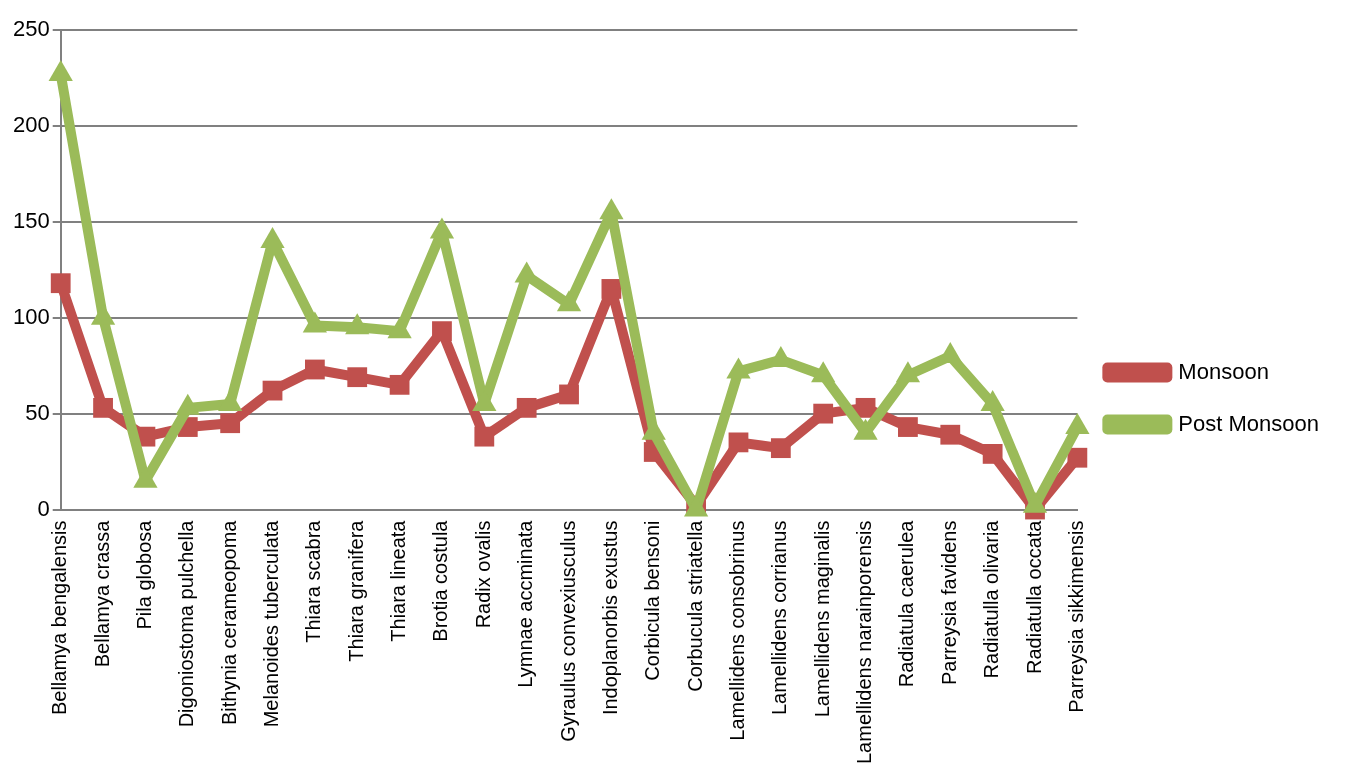 Image resolution: width=1349 pixels, height=777 pixels. What do you see at coordinates (906, 603) in the screenshot?
I see `x-tick-label: Radiatula caerulea` at bounding box center [906, 603].